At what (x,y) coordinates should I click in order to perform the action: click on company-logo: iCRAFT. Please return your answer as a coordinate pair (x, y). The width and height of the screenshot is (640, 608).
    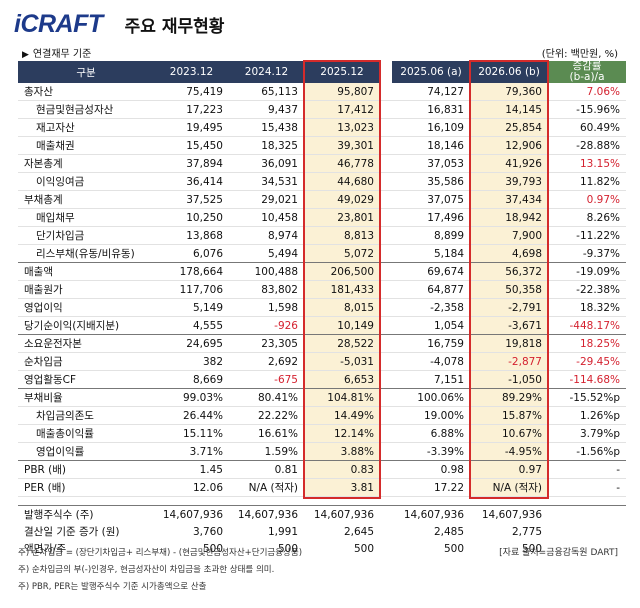
    Looking at the image, I should click on (58, 23).